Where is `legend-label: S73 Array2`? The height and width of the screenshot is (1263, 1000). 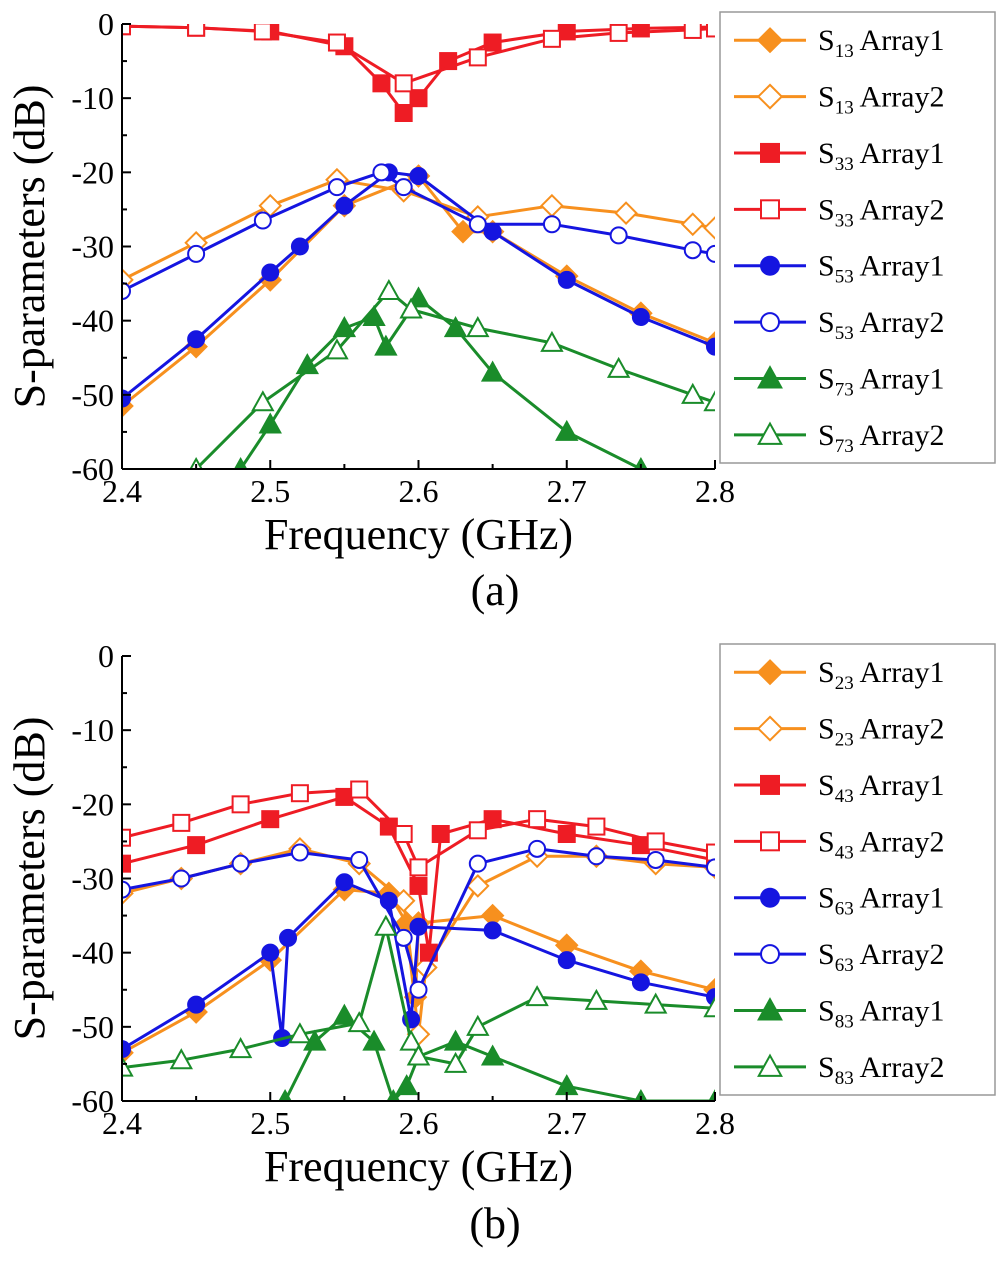 legend-label: S73 Array2 is located at coordinates (881, 438).